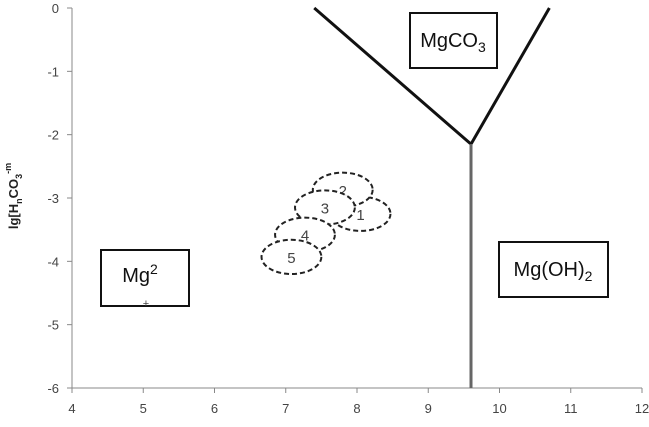  I want to click on y-tick-label: -6, so click(53, 388).